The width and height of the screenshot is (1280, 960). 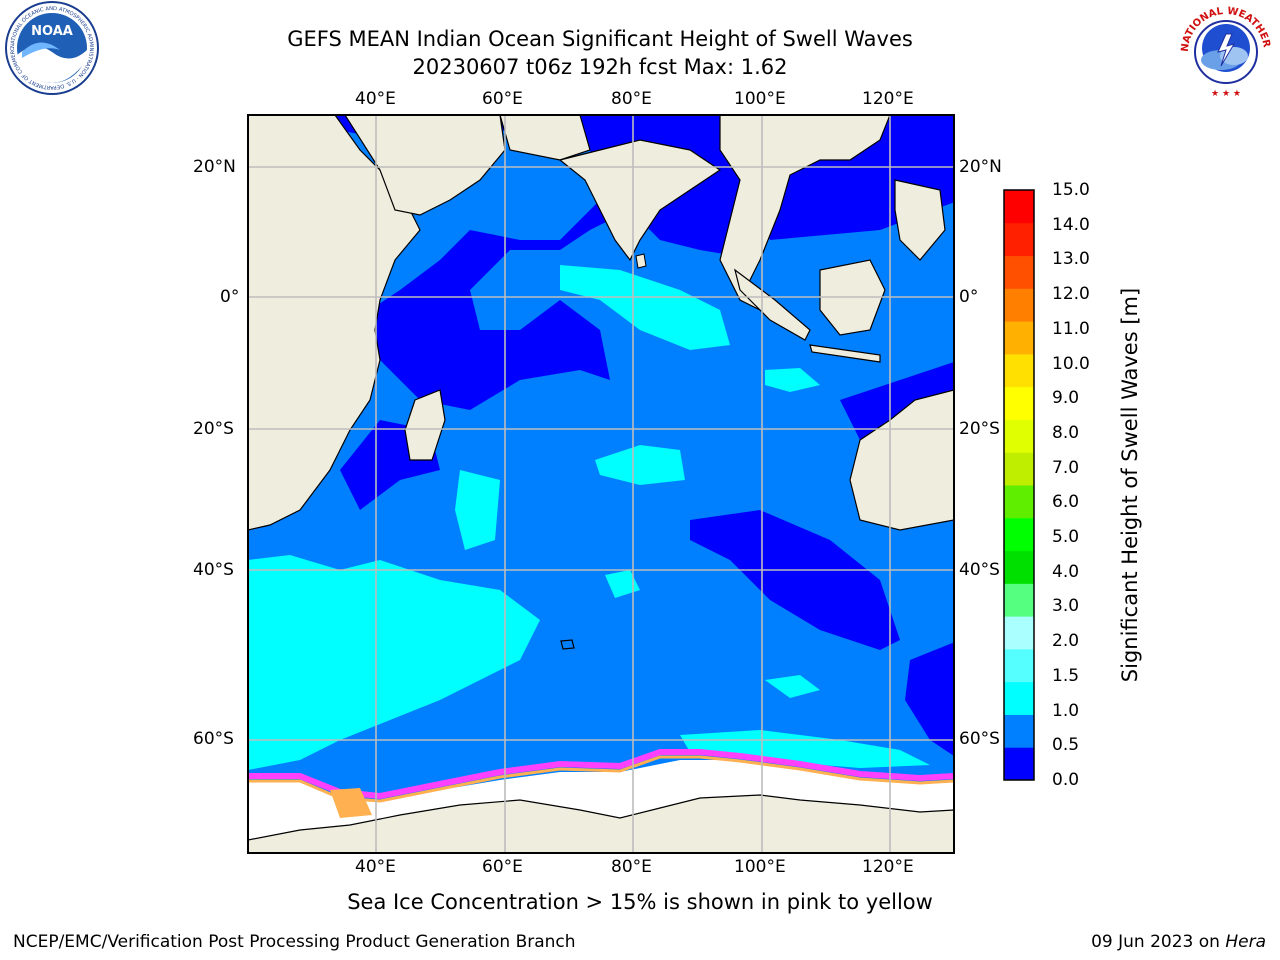 What do you see at coordinates (888, 99) in the screenshot?
I see `top-lon-label: 120°E` at bounding box center [888, 99].